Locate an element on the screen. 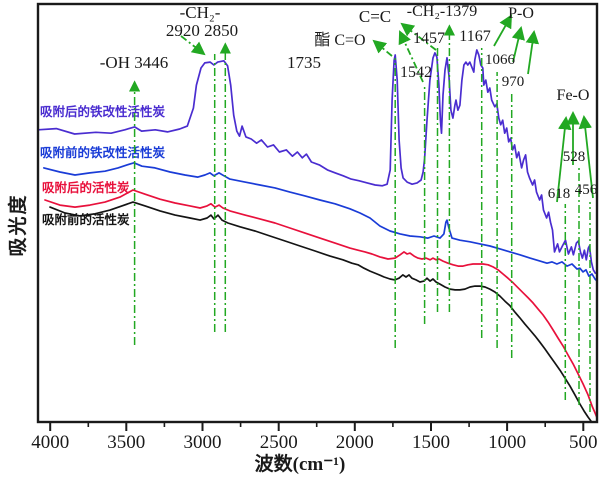  series-label-0: 吸附前的活性炭 is located at coordinates (86, 219).